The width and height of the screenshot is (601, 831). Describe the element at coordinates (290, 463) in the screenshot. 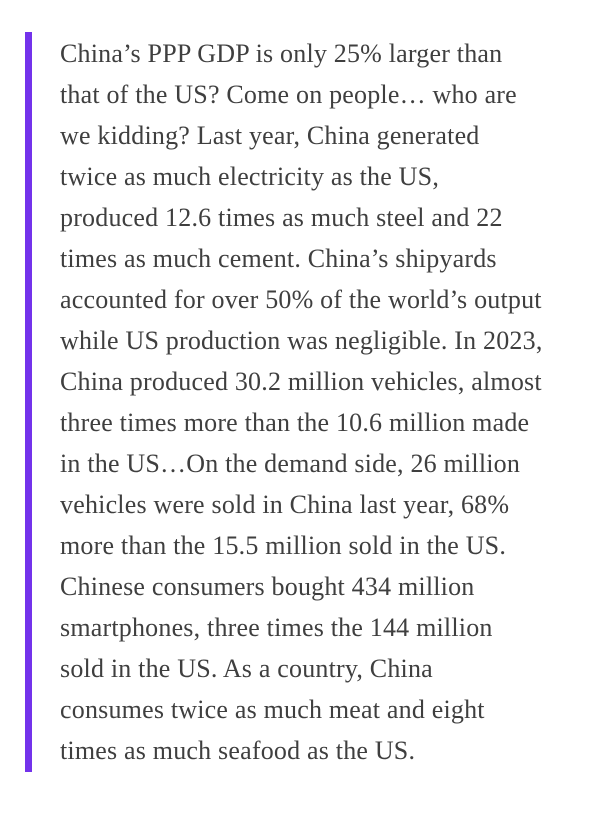

I see `quote-line: in the US…On the demand side, 26 million` at that location.